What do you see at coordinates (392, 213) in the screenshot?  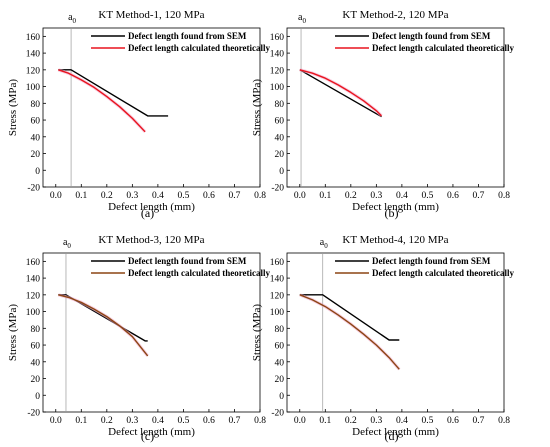 I see `panel-label: (b)` at bounding box center [392, 213].